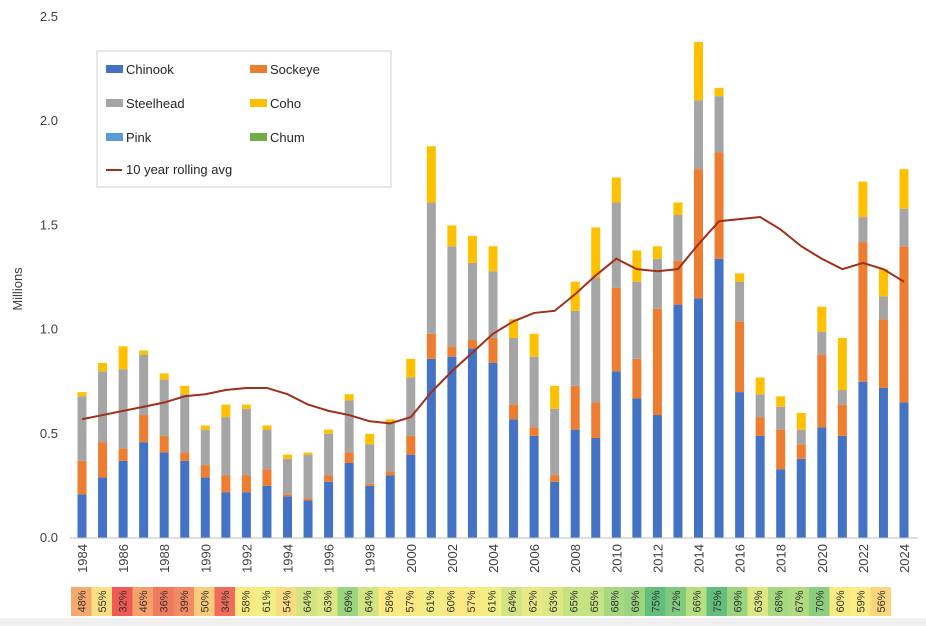  What do you see at coordinates (740, 558) in the screenshot?
I see `x-tick-label: 2016` at bounding box center [740, 558].